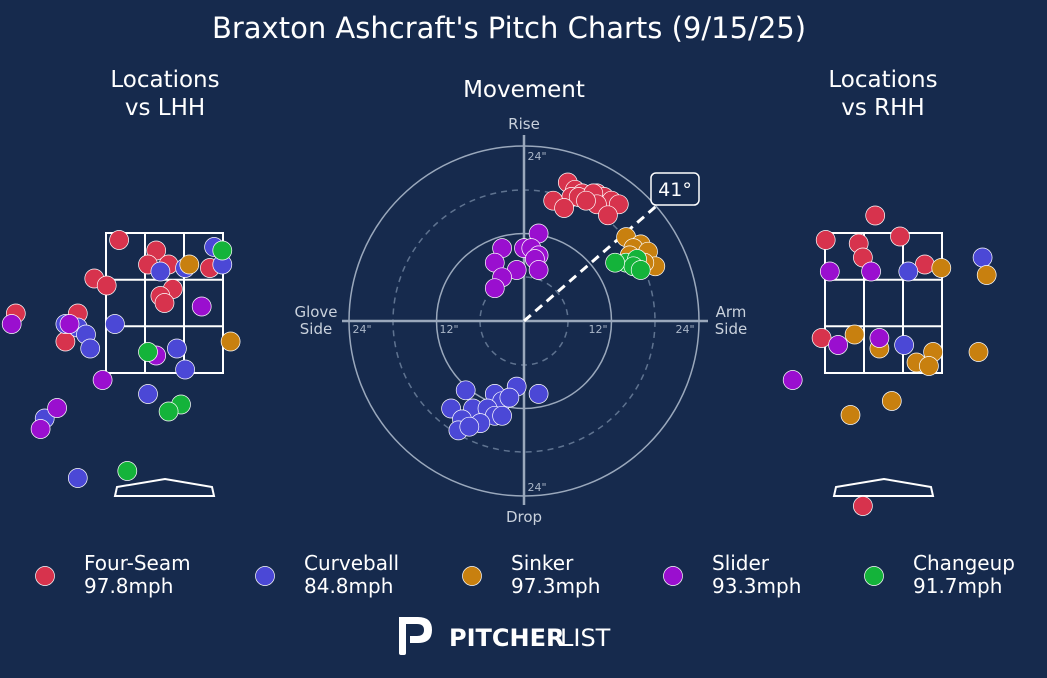  What do you see at coordinates (128, 586) in the screenshot?
I see `legend-speed-four-seam: 97.8mph` at bounding box center [128, 586].